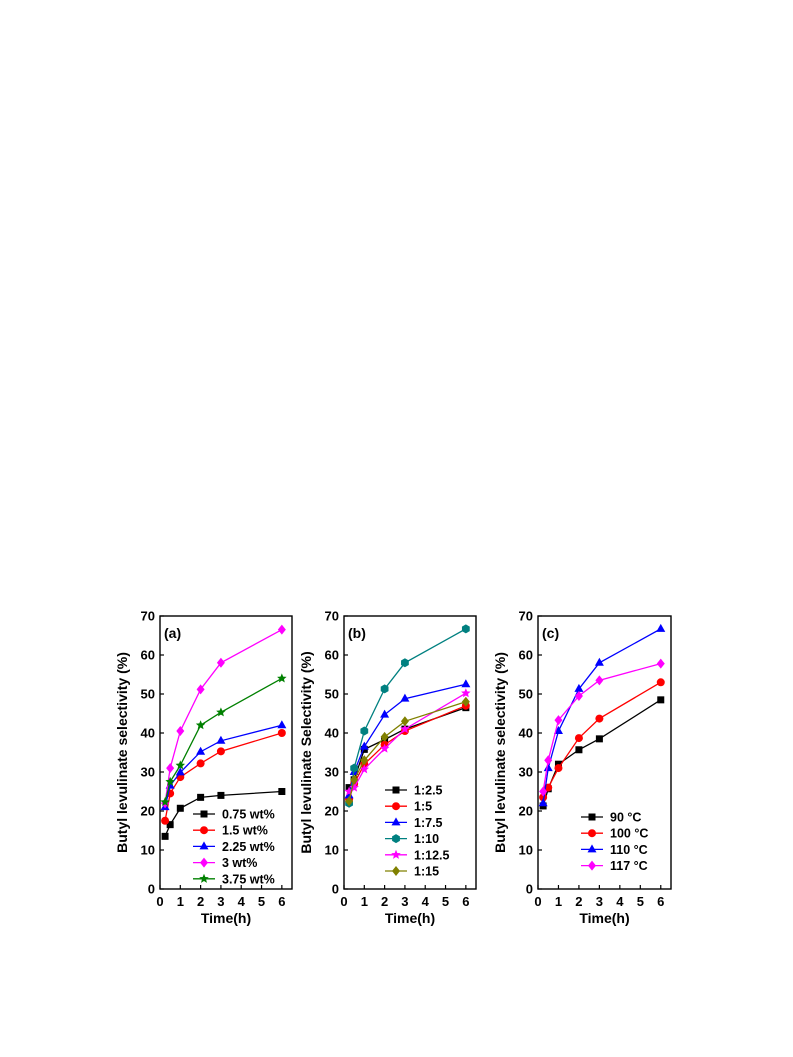 The width and height of the screenshot is (793, 1057). What do you see at coordinates (423, 807) in the screenshot?
I see `panel-b-legend-label: 1:5` at bounding box center [423, 807].